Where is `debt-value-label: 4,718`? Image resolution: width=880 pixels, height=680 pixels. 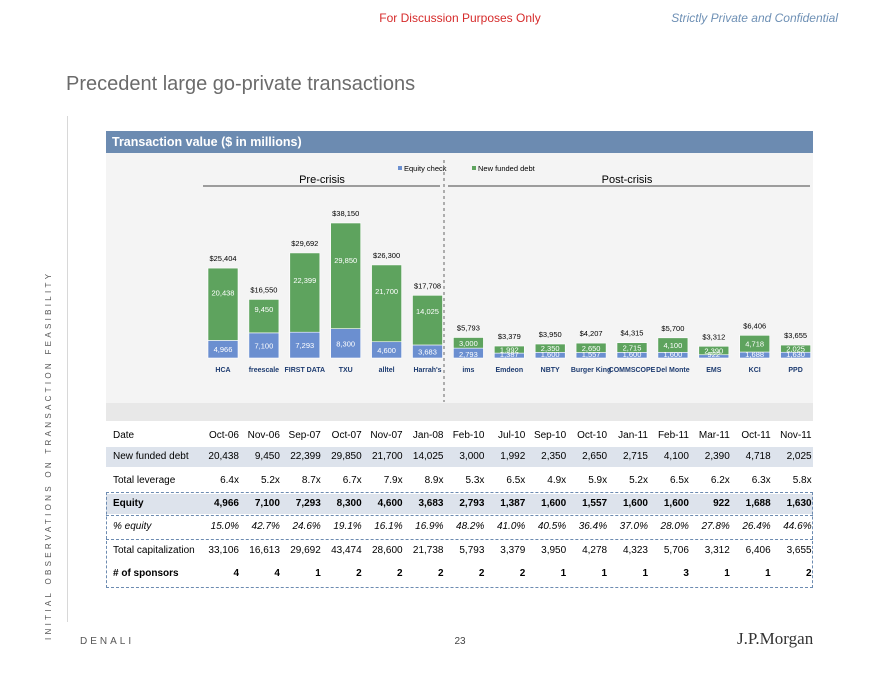 debt-value-label: 4,718 is located at coordinates (754, 344).